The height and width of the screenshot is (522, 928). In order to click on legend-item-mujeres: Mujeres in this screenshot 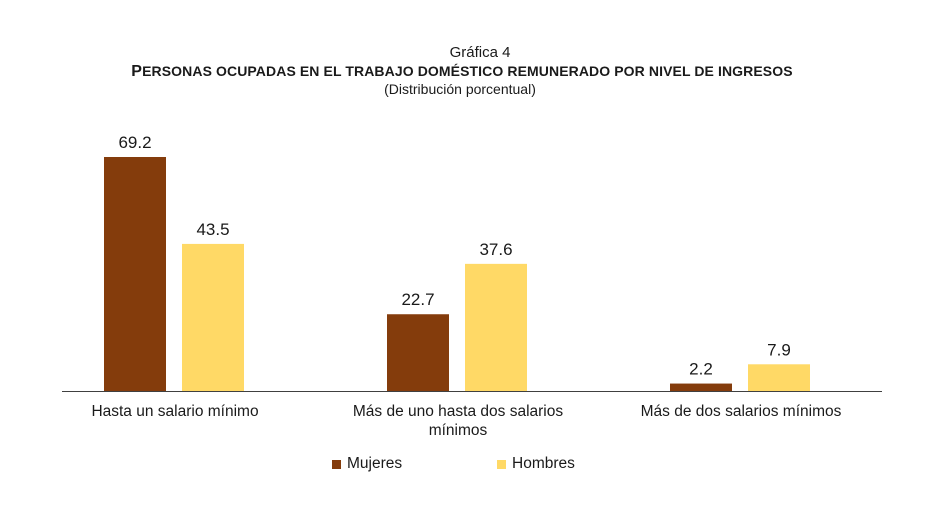, I will do `click(367, 464)`.